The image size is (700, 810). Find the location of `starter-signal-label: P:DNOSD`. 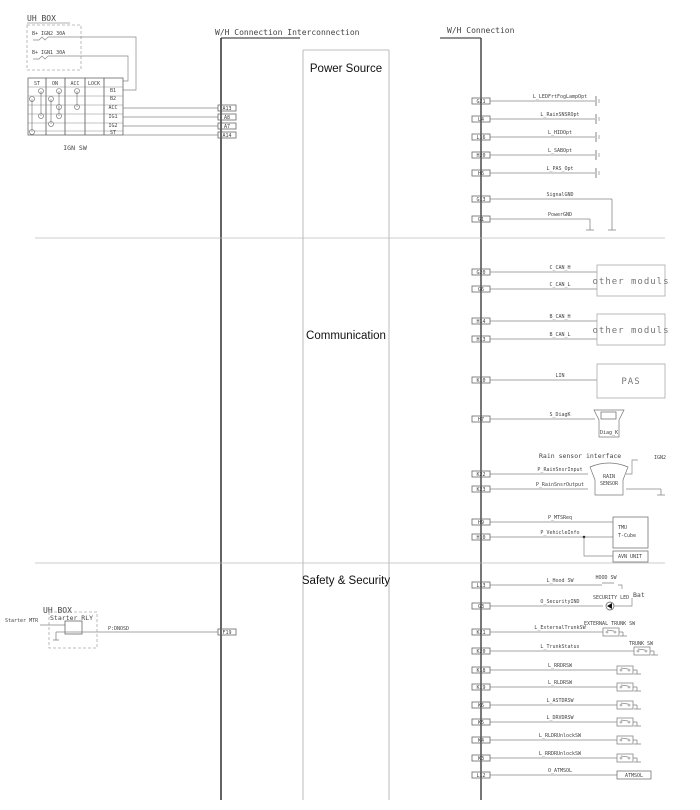

starter-signal-label: P:DNOSD is located at coordinates (118, 629).